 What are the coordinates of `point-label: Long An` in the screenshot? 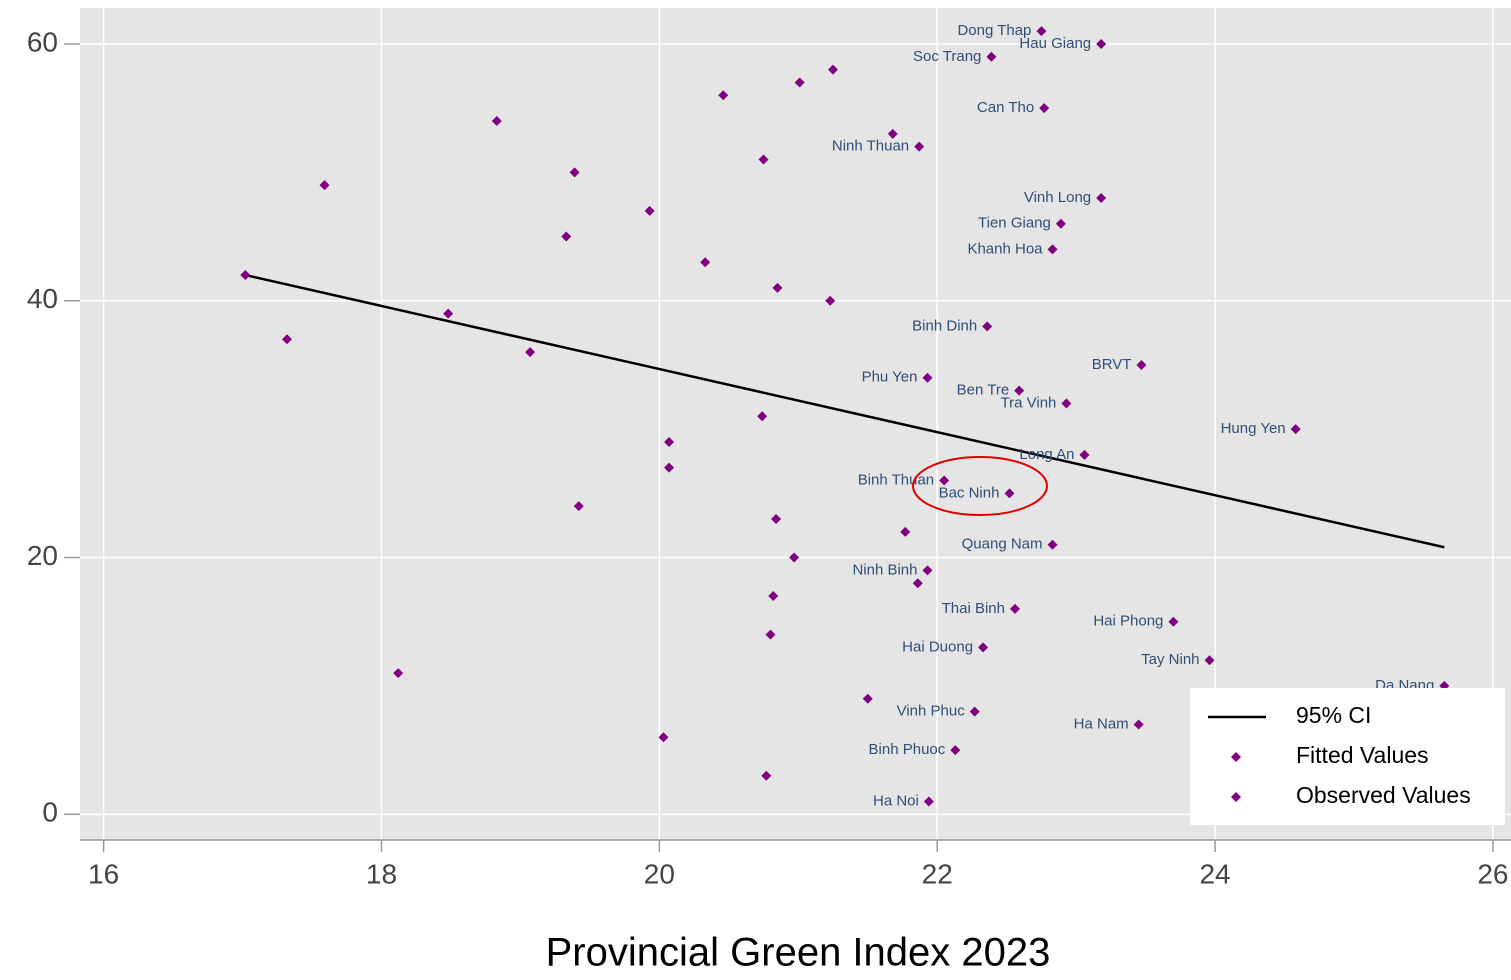 It's located at (1046, 454).